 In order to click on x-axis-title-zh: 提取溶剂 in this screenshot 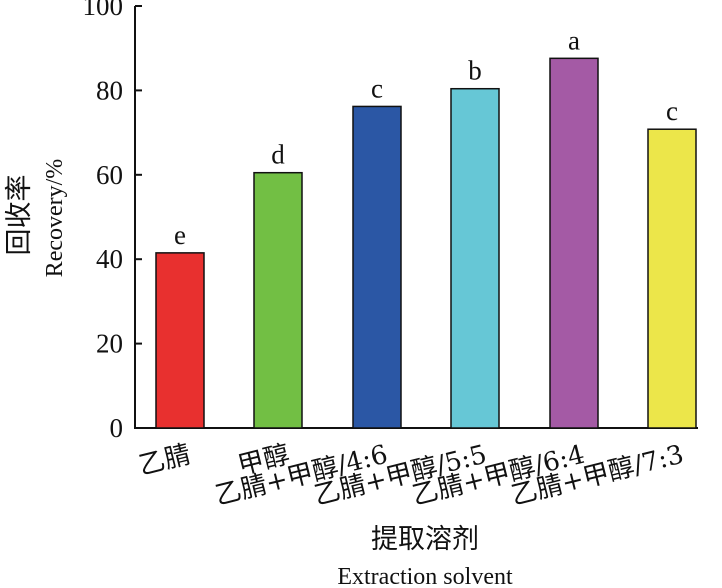, I will do `click(425, 539)`.